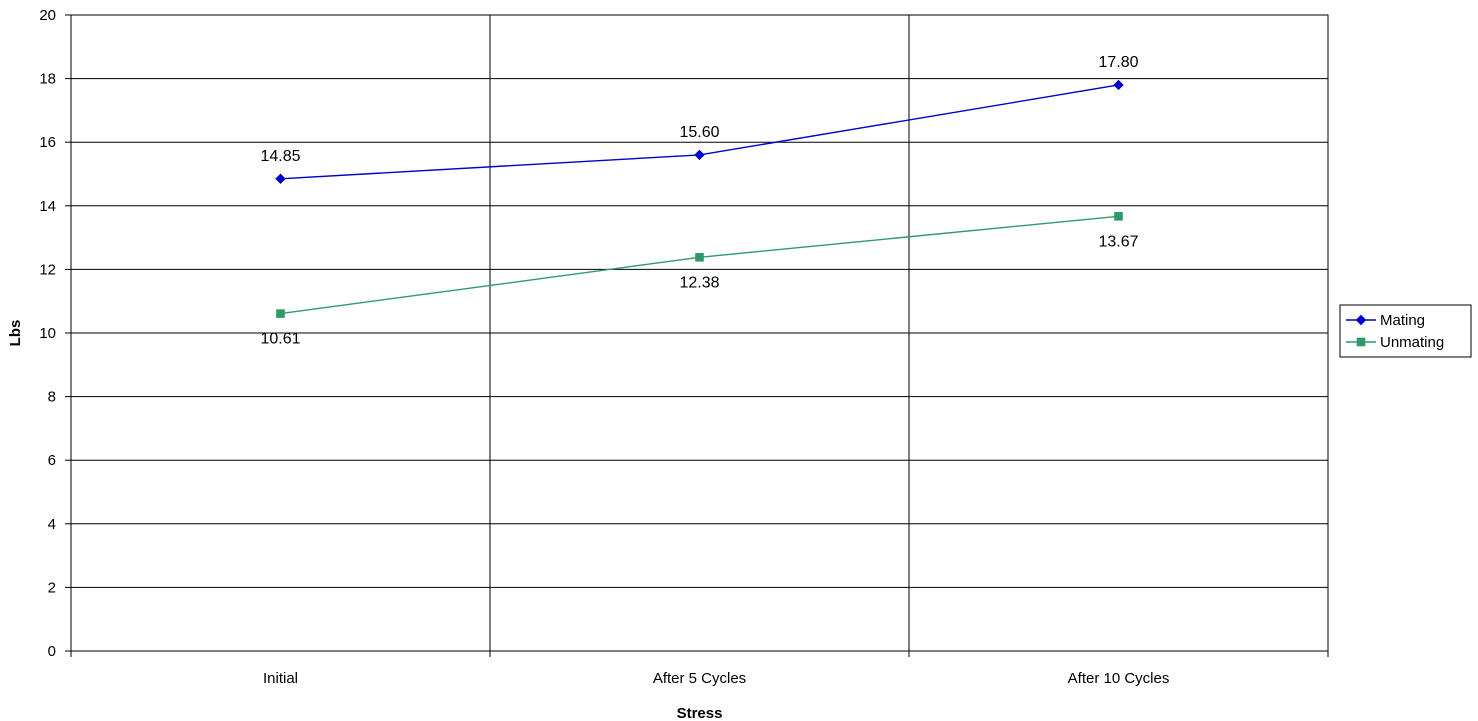  Describe the element at coordinates (52, 651) in the screenshot. I see `y-tick-label: 0` at that location.